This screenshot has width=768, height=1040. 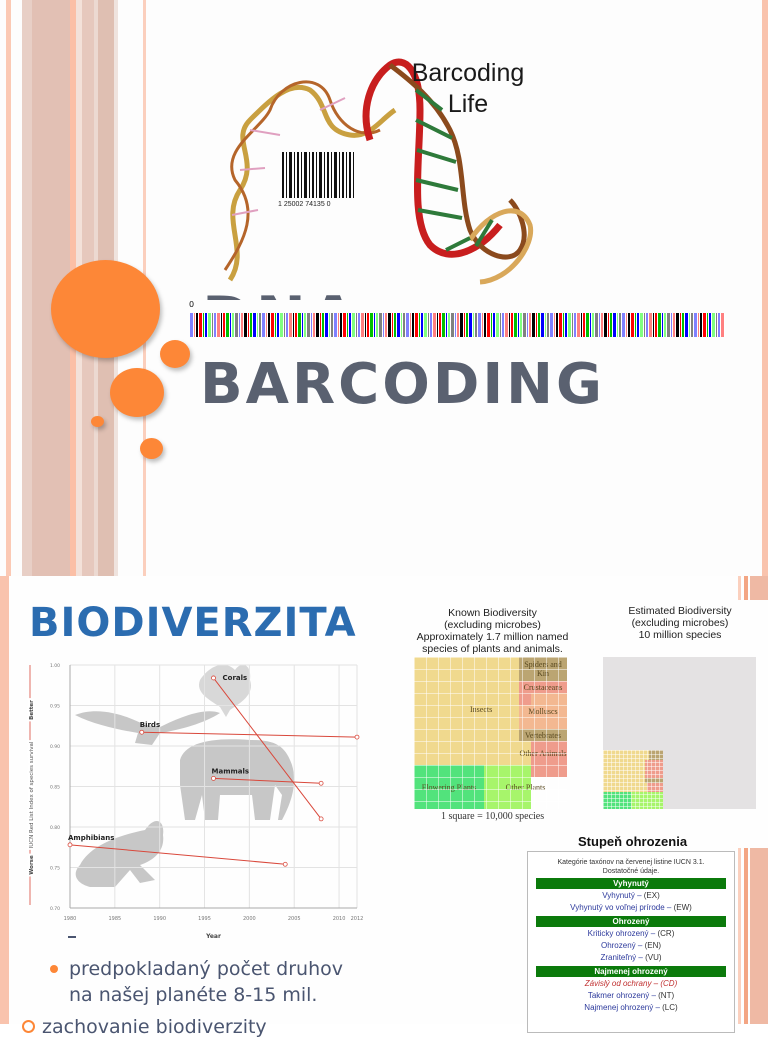 I want to click on animal-silhouettes, so click(x=185, y=775).